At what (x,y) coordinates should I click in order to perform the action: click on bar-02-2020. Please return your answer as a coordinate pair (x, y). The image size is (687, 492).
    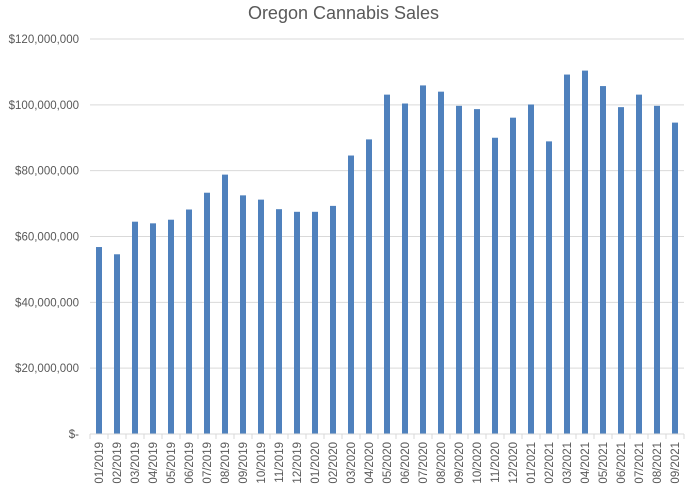
    Looking at the image, I should click on (333, 319).